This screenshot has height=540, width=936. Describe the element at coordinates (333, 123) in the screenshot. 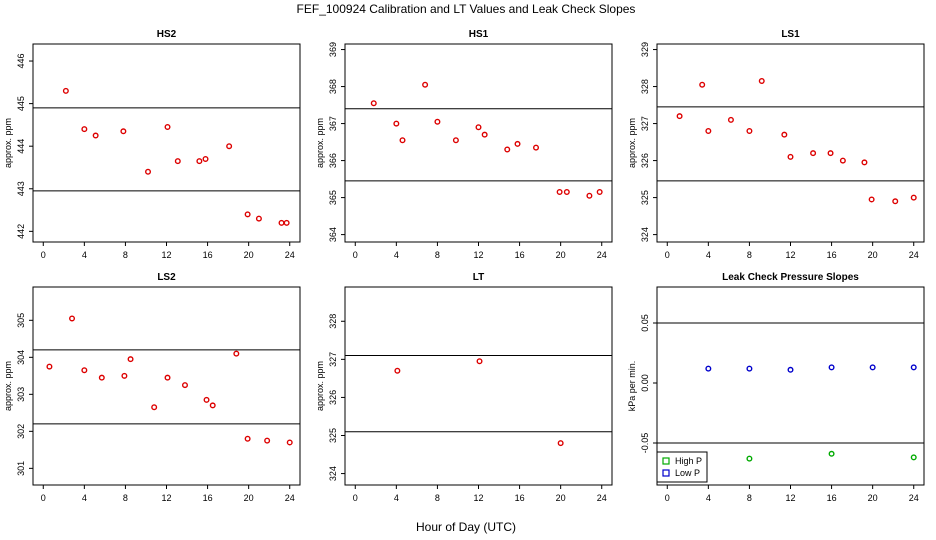

I see `y-tick-label: 367` at that location.